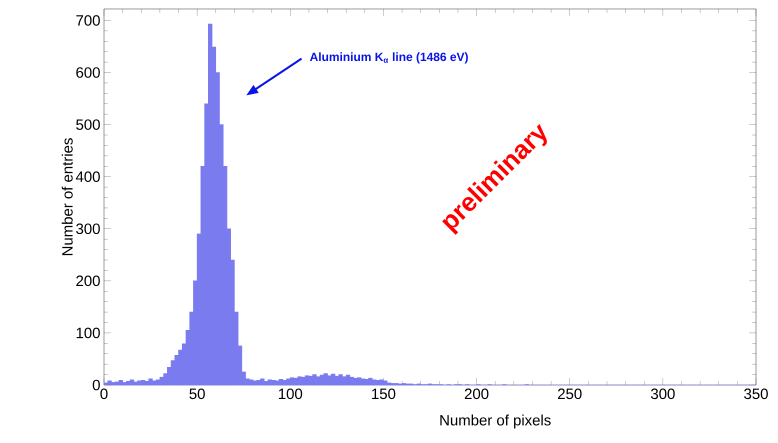 This screenshot has width=778, height=443. Describe the element at coordinates (88, 20) in the screenshot. I see `y-tick-label: 700` at that location.